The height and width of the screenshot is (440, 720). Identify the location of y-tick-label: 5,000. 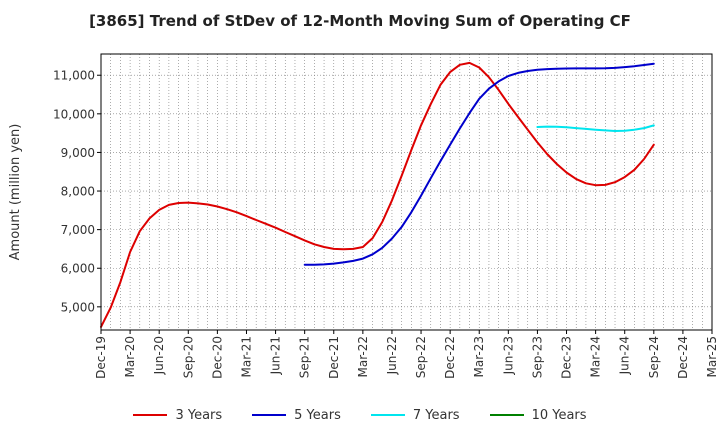
(78, 307).